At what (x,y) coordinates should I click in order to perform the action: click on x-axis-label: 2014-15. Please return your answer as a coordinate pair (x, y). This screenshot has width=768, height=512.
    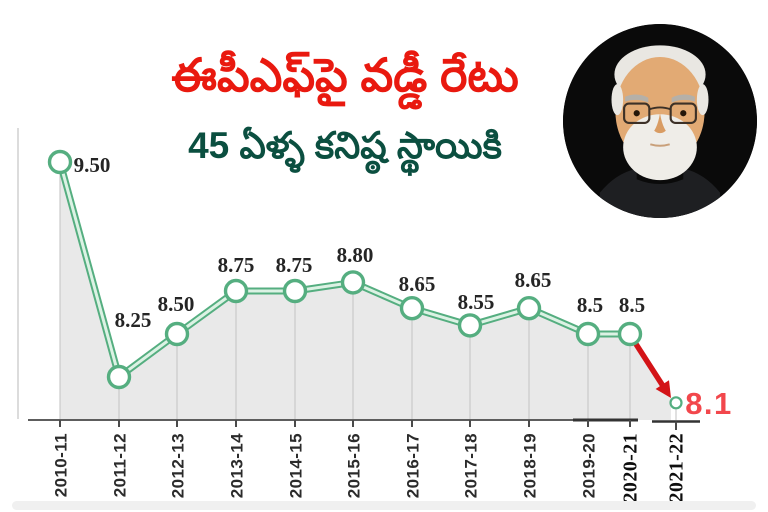
    Looking at the image, I should click on (296, 465).